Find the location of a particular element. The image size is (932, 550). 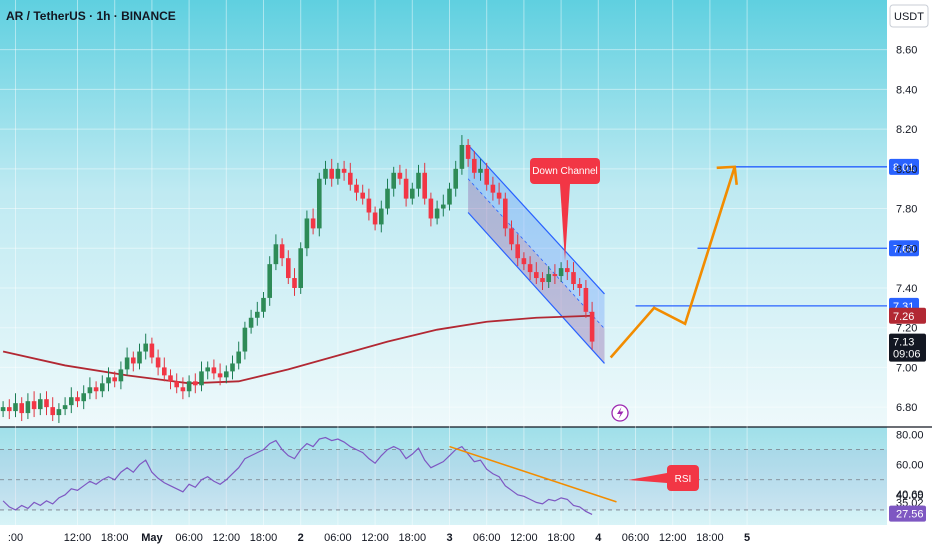

price-tick-label: 6.80 is located at coordinates (906, 408).